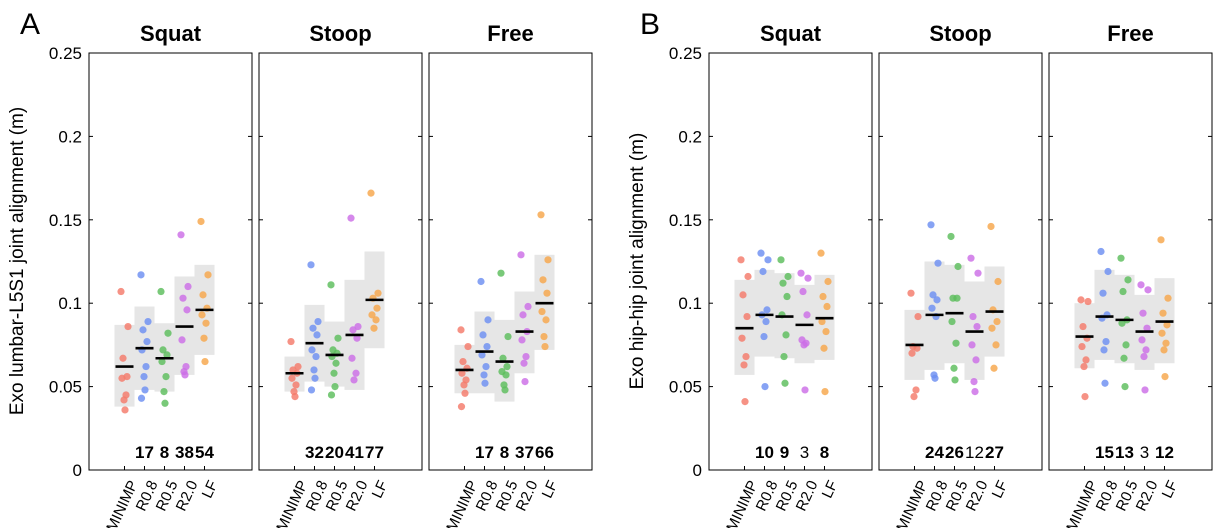  What do you see at coordinates (171, 33) in the screenshot?
I see `subplot-title: Squat` at bounding box center [171, 33].